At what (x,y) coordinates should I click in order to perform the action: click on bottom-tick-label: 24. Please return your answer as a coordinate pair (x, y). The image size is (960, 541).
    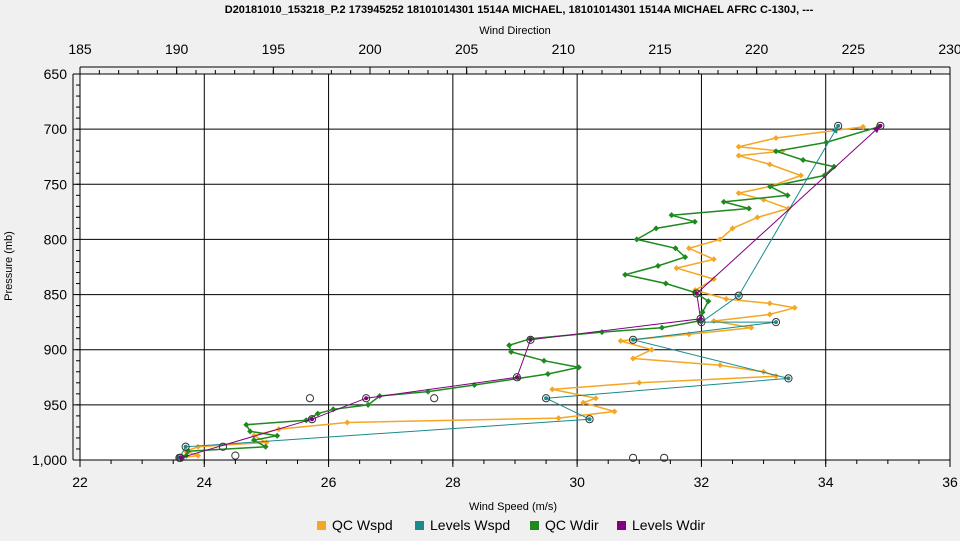
    Looking at the image, I should click on (204, 482).